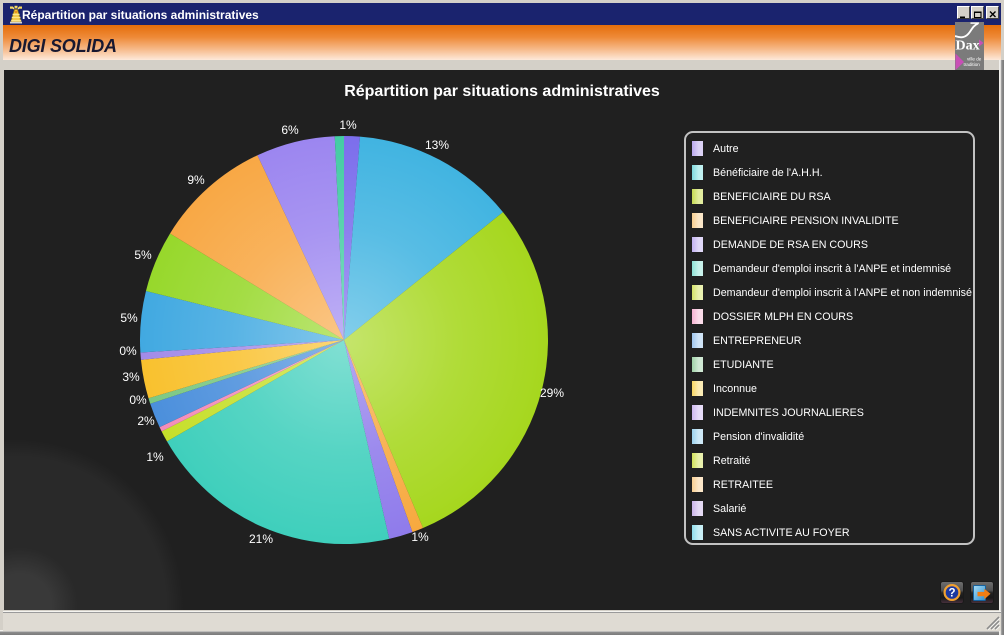 The image size is (1004, 635). What do you see at coordinates (974, 59) in the screenshot?
I see `svg-text: ville de` at bounding box center [974, 59].